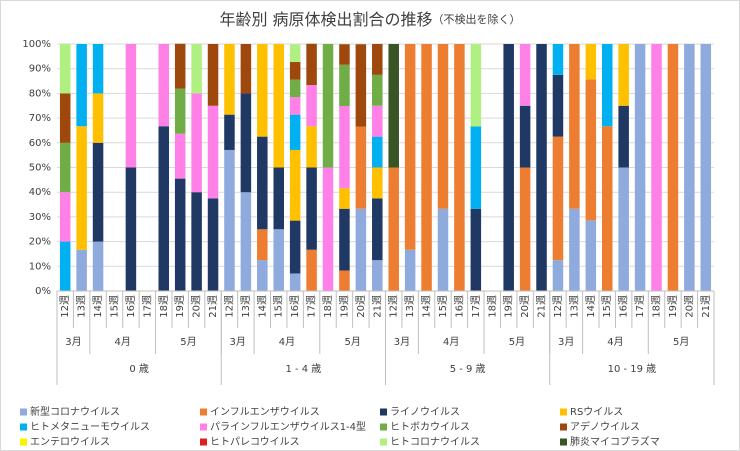  Describe the element at coordinates (325, 19) in the screenshot. I see `chart-title: 年齢別 病原体検出割合の推移` at that location.